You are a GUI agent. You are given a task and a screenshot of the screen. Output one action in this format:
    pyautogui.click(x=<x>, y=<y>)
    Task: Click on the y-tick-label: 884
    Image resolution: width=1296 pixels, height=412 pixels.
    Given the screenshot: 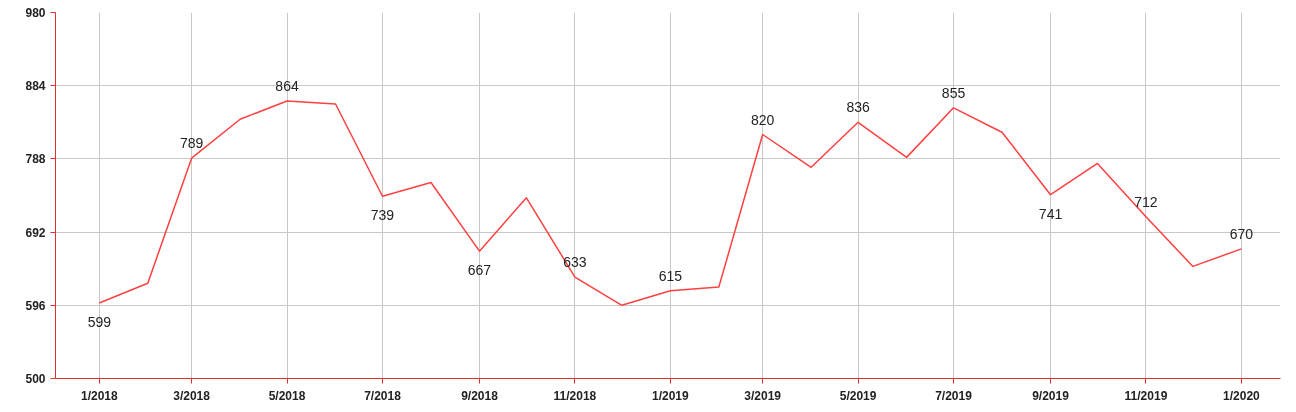 What is the action you would take?
    pyautogui.click(x=35, y=86)
    